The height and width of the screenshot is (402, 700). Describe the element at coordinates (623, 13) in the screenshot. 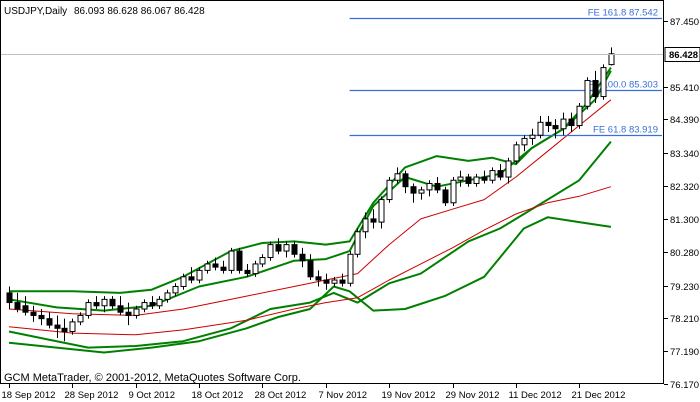

I see `fib-level-label-0: FE 161.8 87.542` at that location.